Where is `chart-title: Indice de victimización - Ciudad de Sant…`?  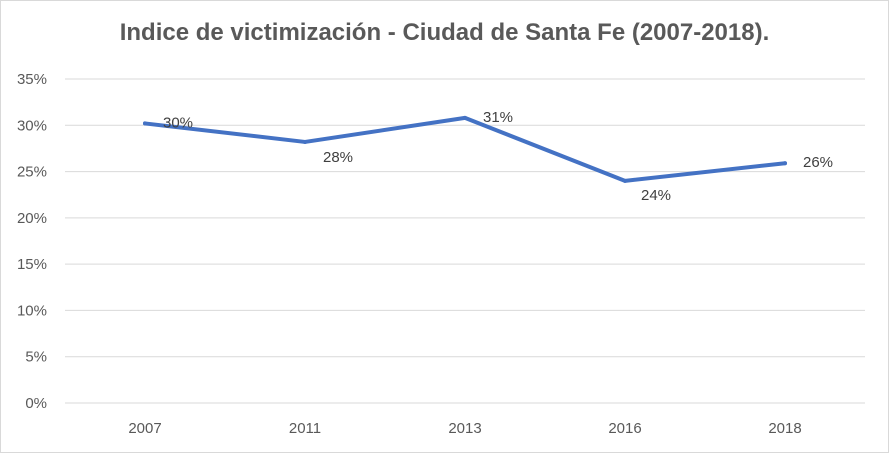
chart-title: Indice de victimización - Ciudad de Sant… is located at coordinates (444, 32).